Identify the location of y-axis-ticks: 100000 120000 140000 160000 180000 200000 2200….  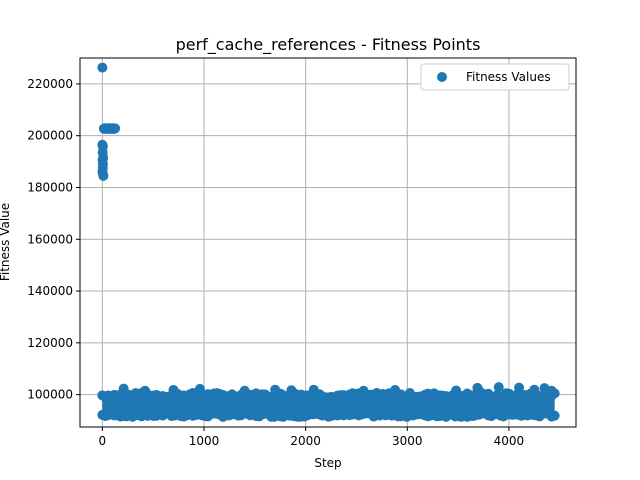
(53, 239).